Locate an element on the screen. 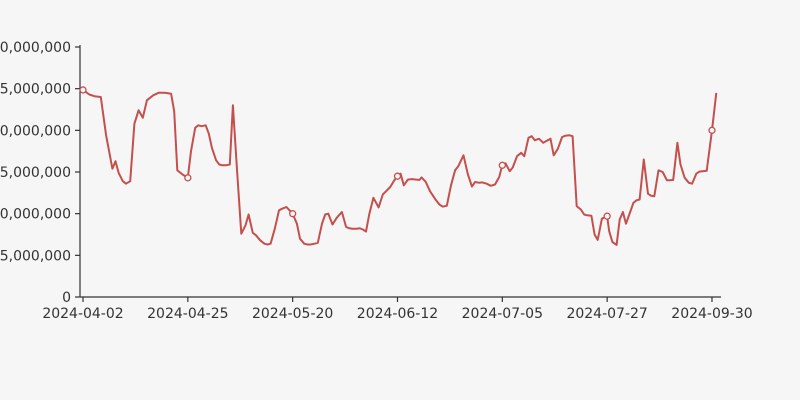 The width and height of the screenshot is (800, 400). x-tick-label: 2024-05-20 is located at coordinates (292, 314).